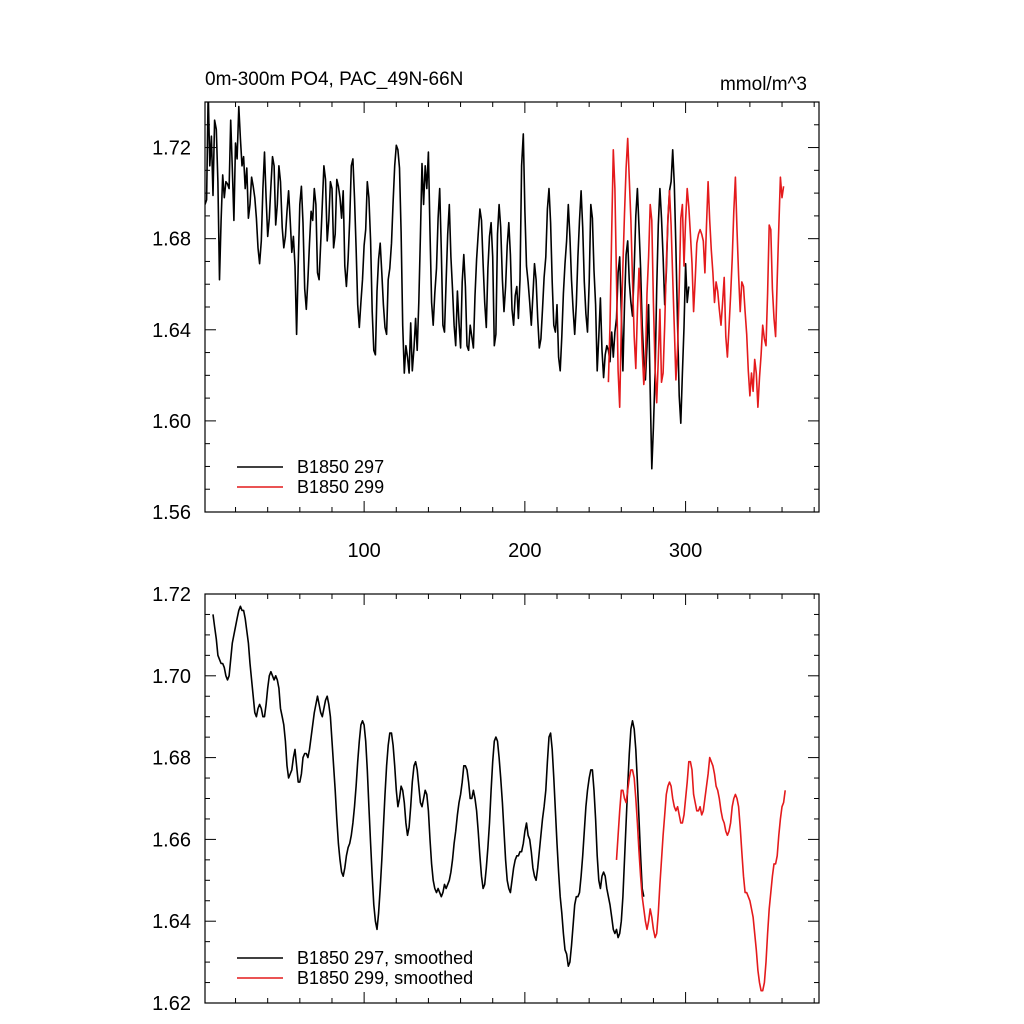 The height and width of the screenshot is (1024, 1024). What do you see at coordinates (363, 551) in the screenshot?
I see `x-tick-label: 100` at bounding box center [363, 551].